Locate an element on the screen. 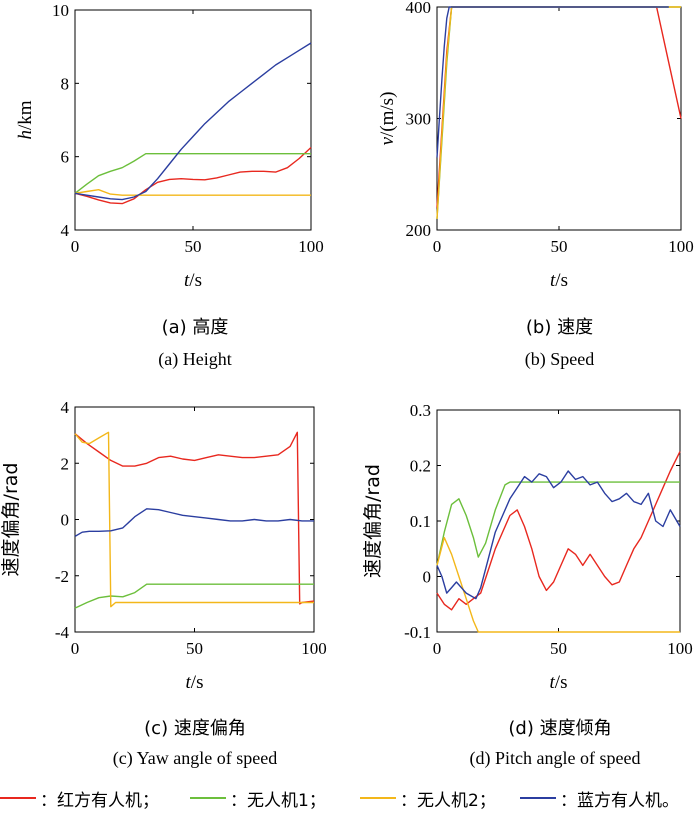 The image size is (700, 815). y-tick-label: 200 is located at coordinates (419, 230).